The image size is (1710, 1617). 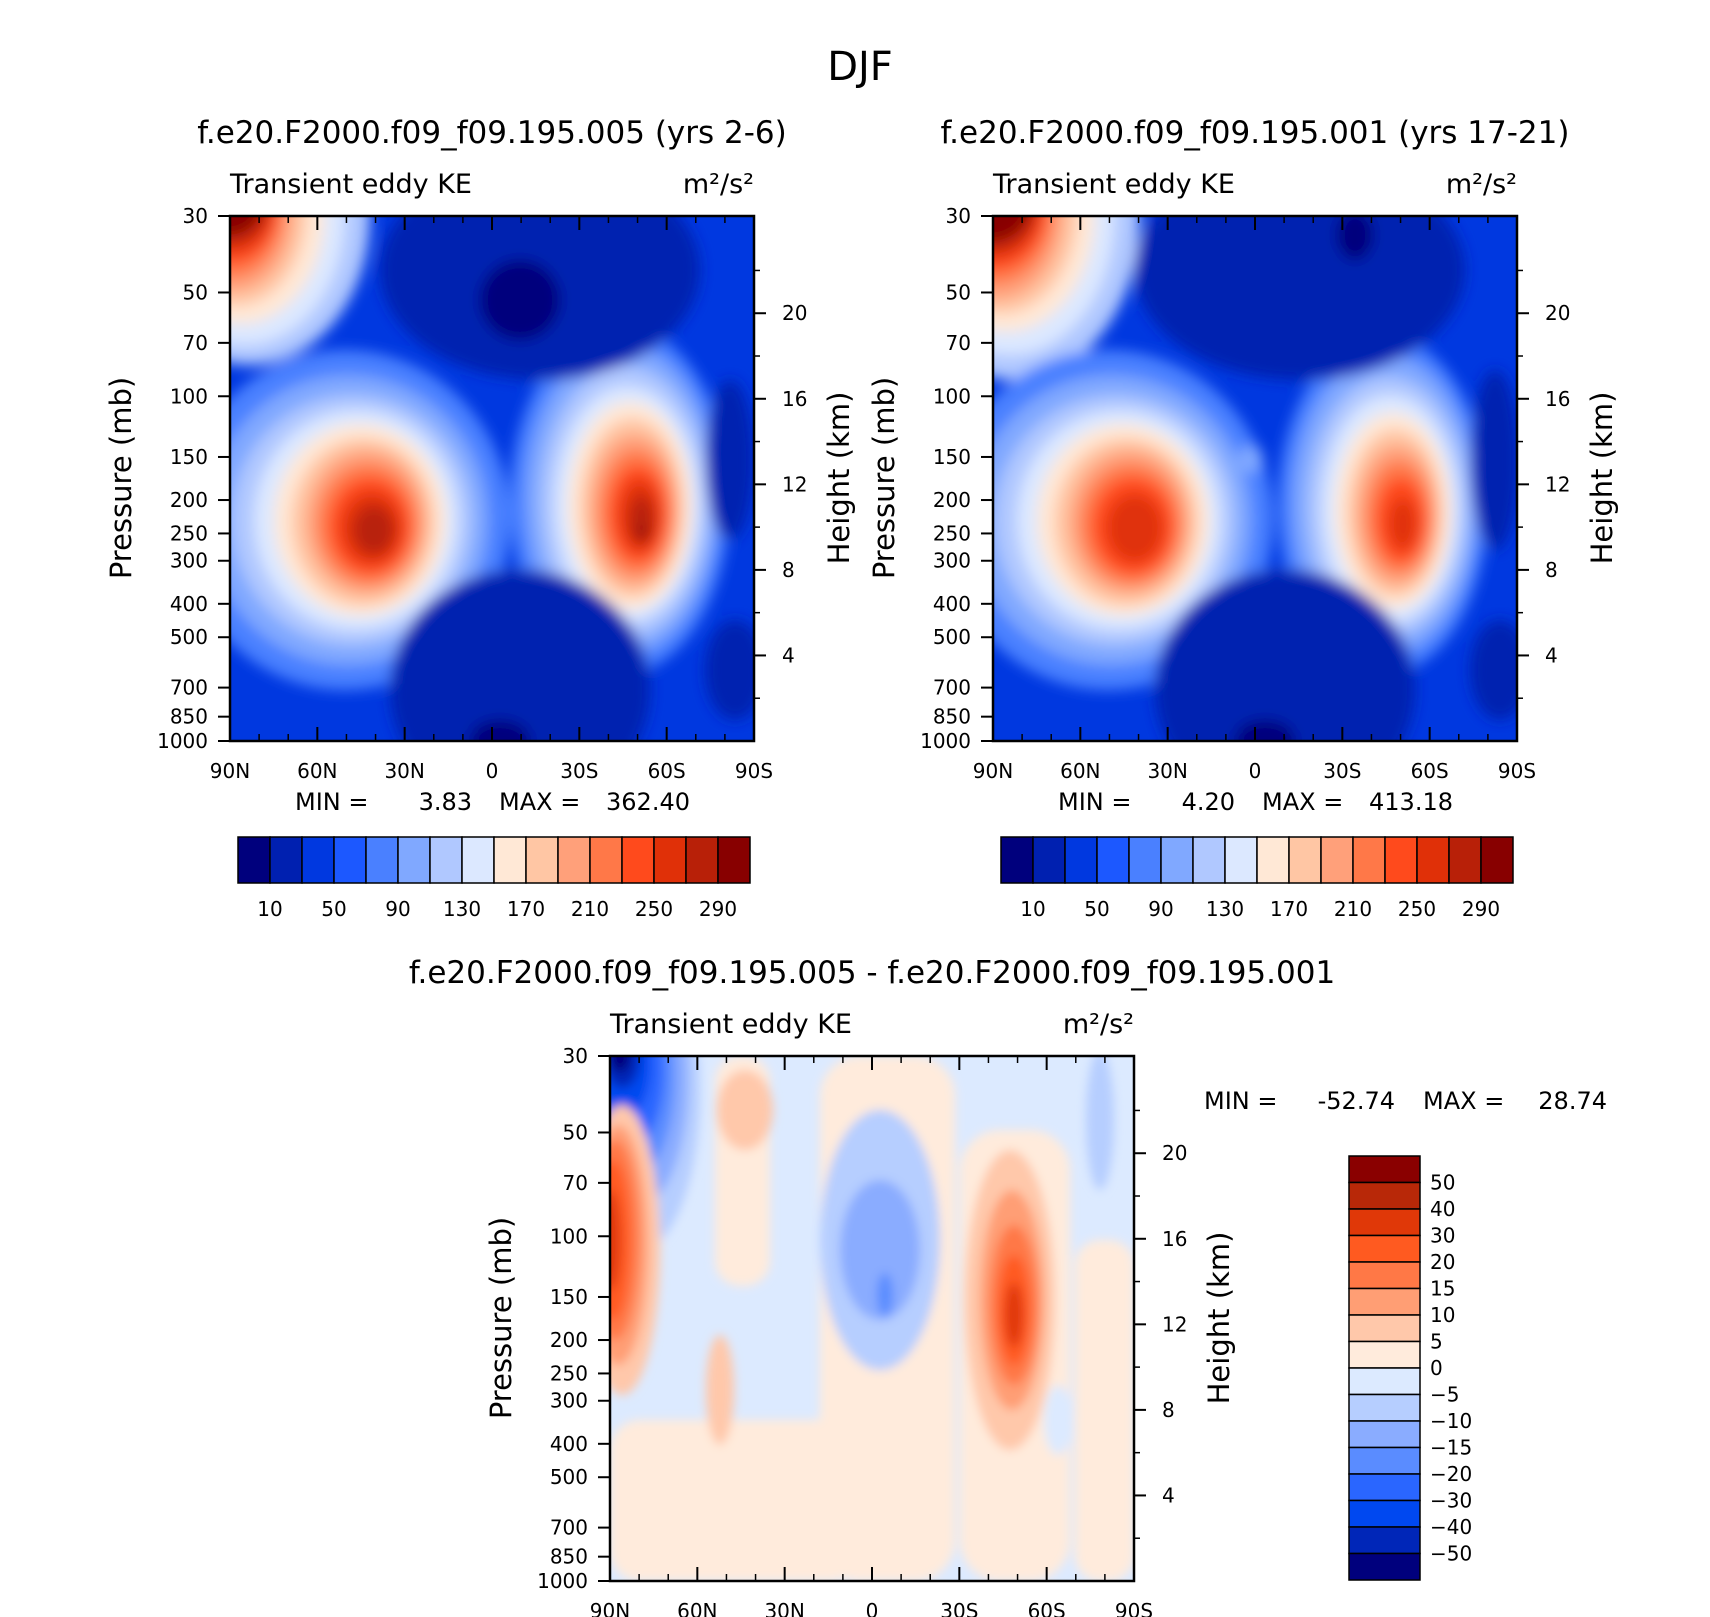 What do you see at coordinates (526, 909) in the screenshot?
I see `colorbar-label: 170` at bounding box center [526, 909].